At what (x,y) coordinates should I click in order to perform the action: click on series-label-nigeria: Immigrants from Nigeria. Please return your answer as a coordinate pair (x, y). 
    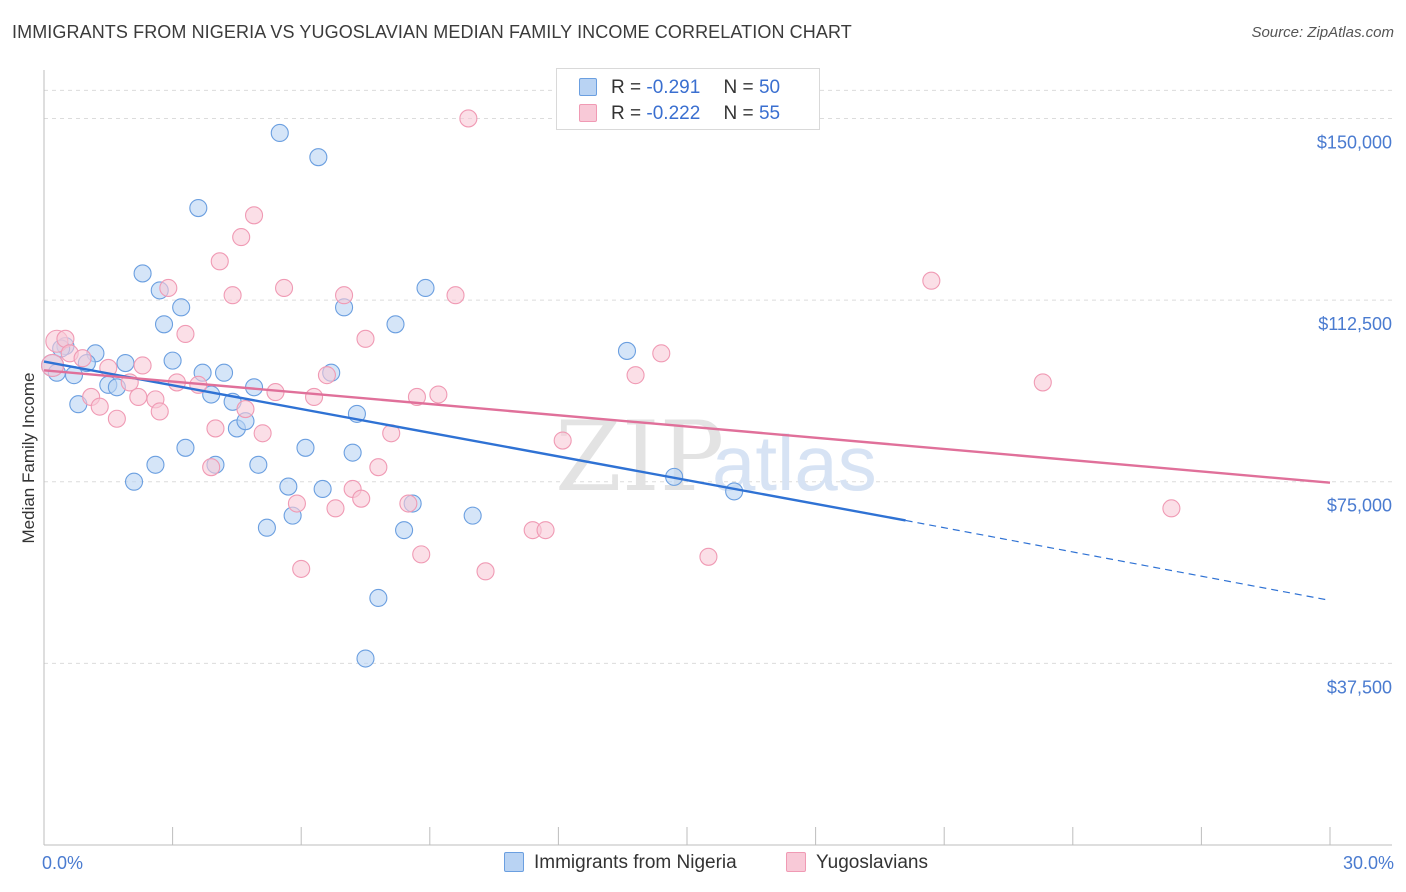
    Looking at the image, I should click on (635, 862).